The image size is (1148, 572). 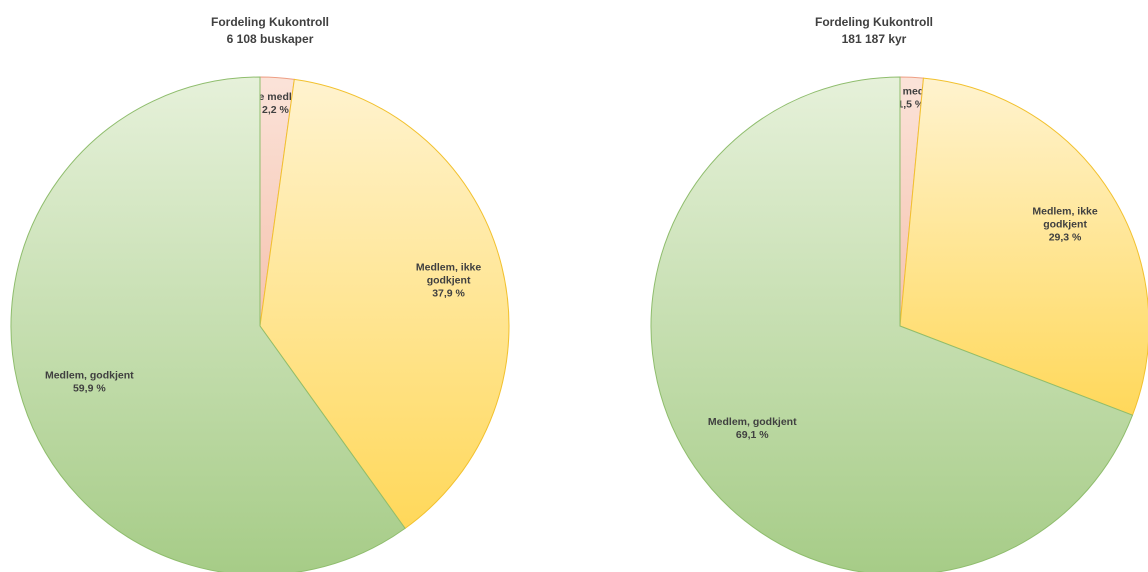 I want to click on chart-title: Fordeling Kukontroll 181 187 kyr, so click(x=874, y=31).